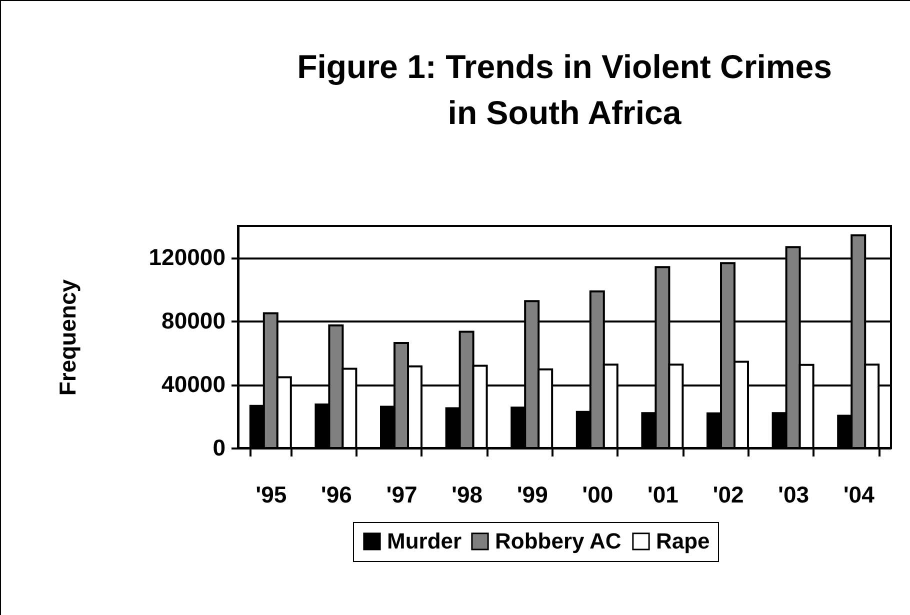  Describe the element at coordinates (336, 495) in the screenshot. I see `x-tick-label: '96` at that location.